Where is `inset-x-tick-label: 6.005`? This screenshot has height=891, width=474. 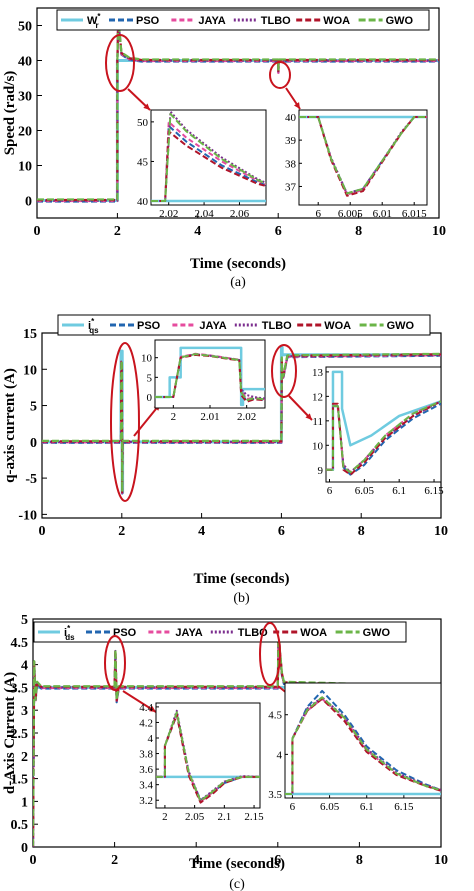
inset-x-tick-label: 6.005 is located at coordinates (350, 214).